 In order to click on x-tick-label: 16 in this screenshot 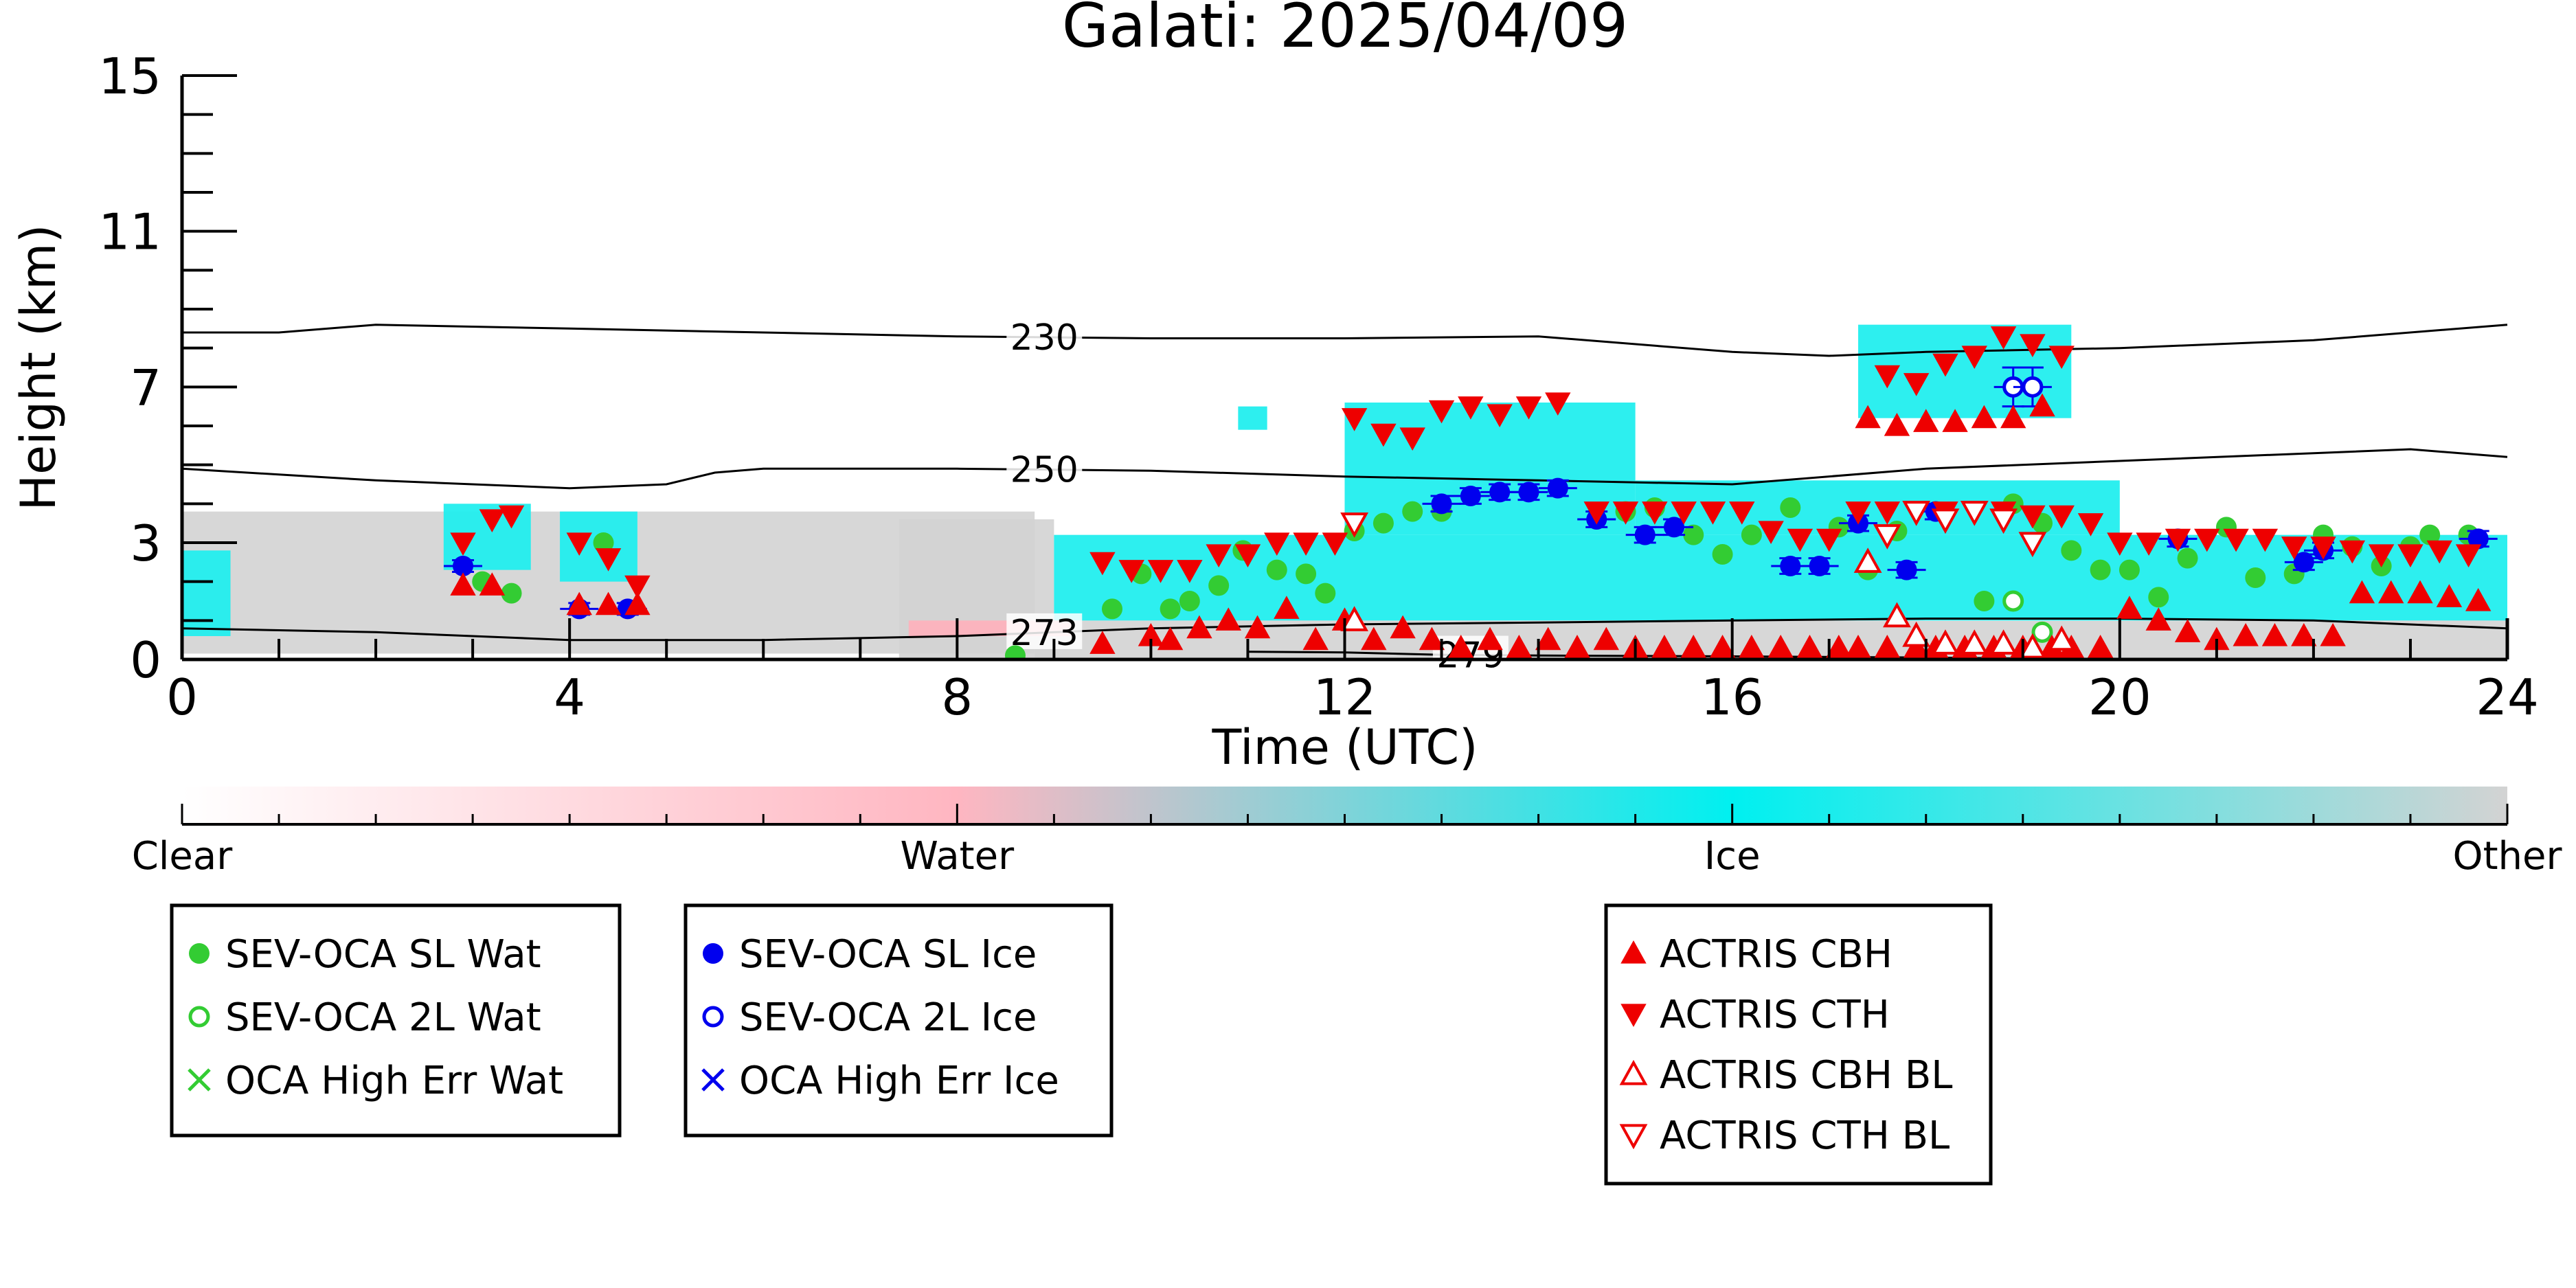, I will do `click(1732, 697)`.